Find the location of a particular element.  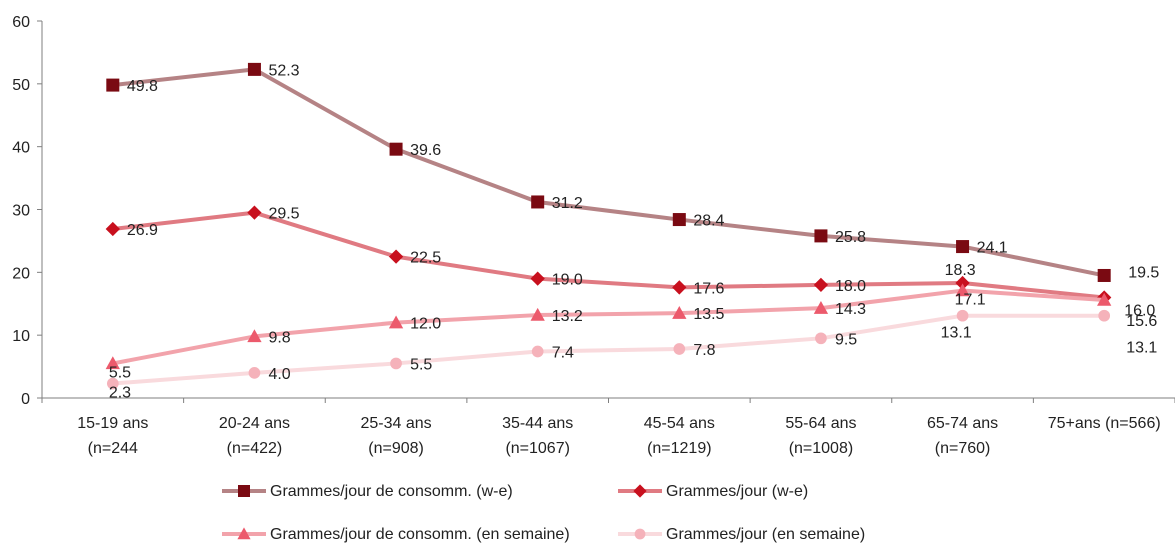

x-tick-label: 25-34 ans is located at coordinates (395, 423).